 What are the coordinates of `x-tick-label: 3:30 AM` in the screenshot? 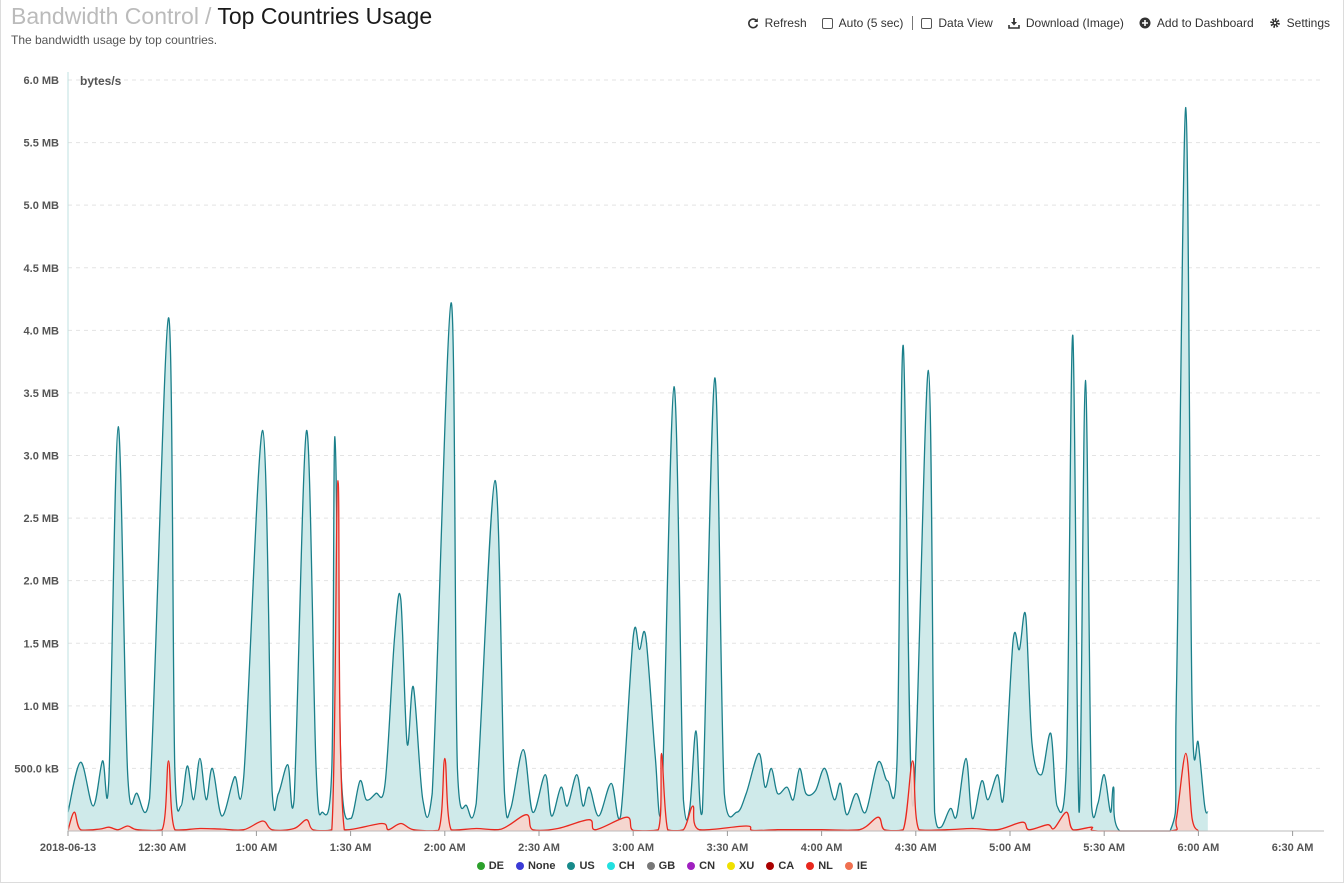 It's located at (728, 848).